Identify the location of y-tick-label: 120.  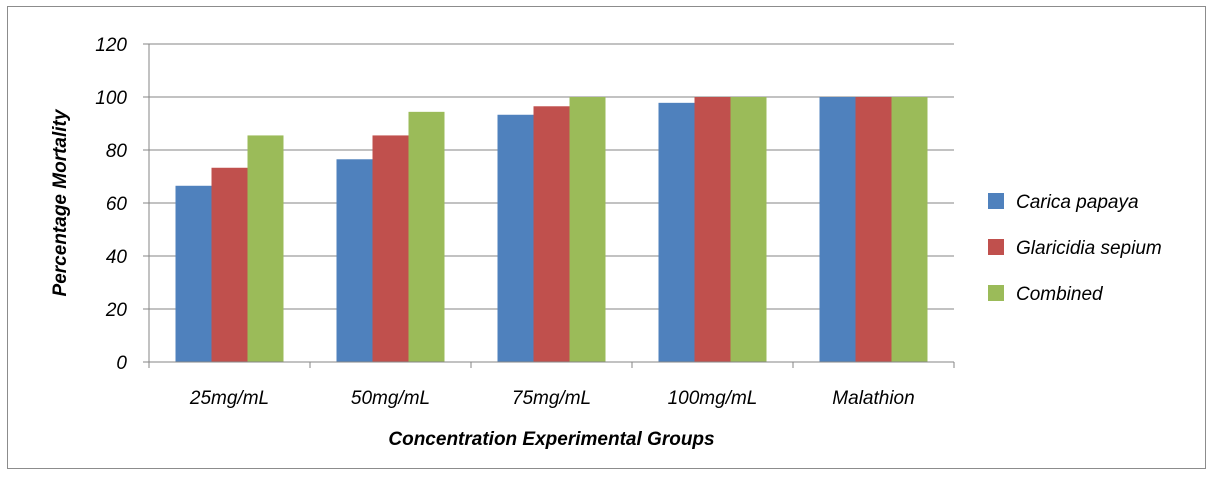
(111, 45).